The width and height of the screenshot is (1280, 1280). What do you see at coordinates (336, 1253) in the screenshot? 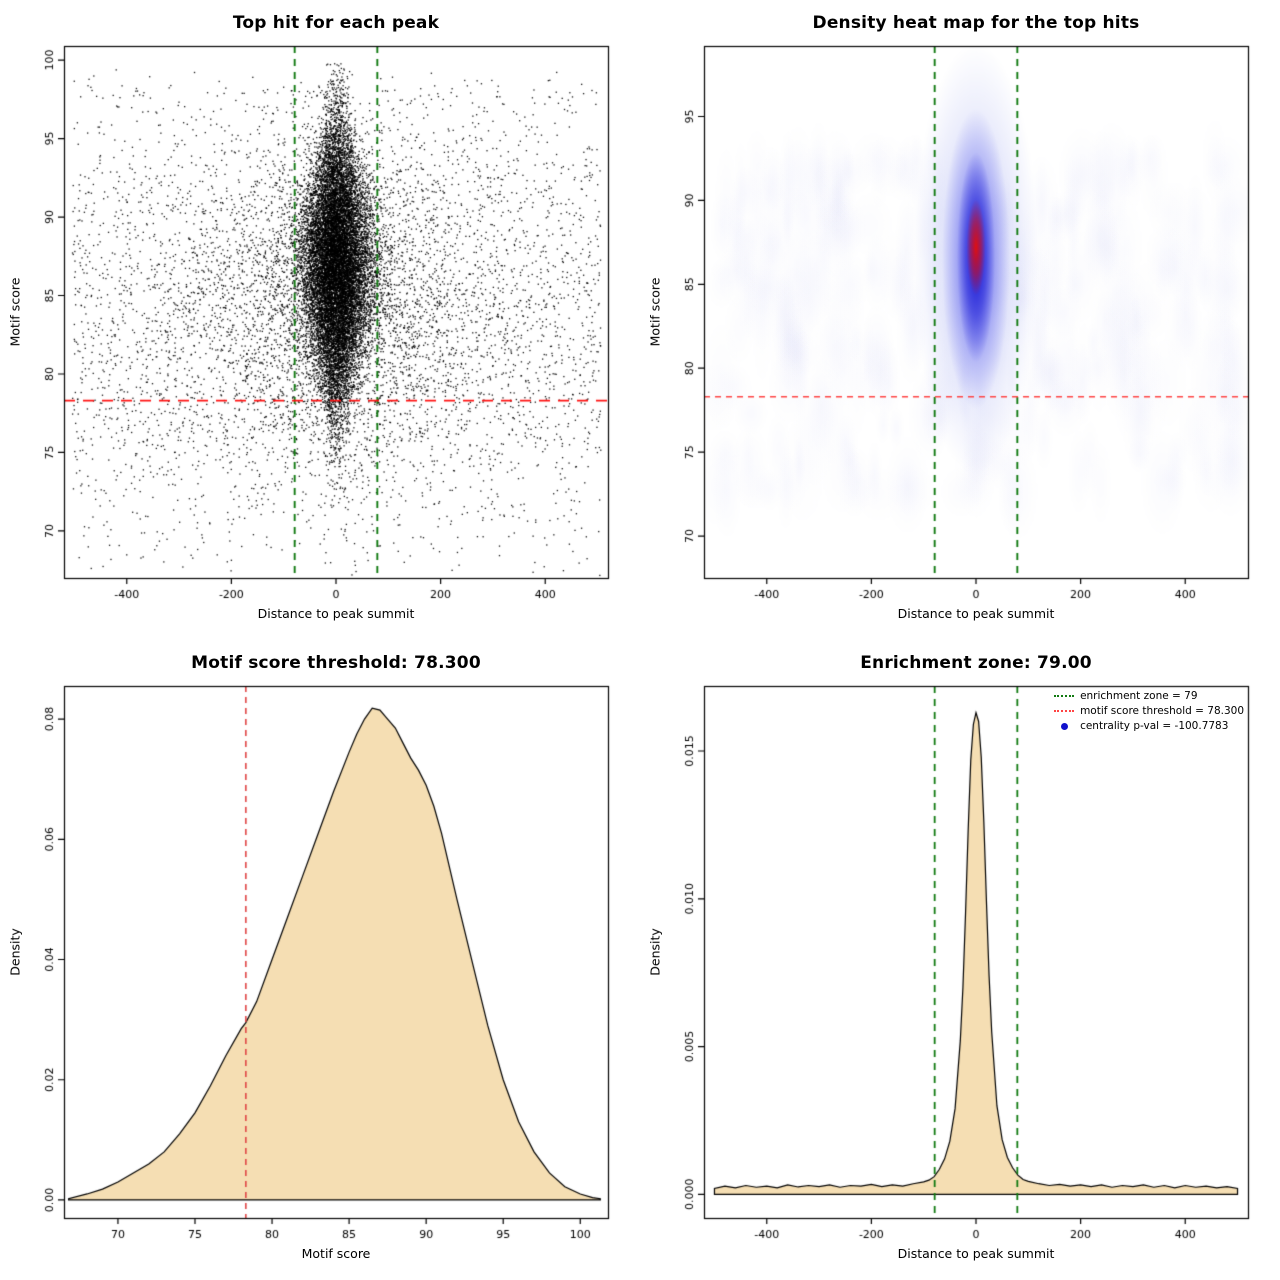
I see `x-axis-label: Motif score` at bounding box center [336, 1253].